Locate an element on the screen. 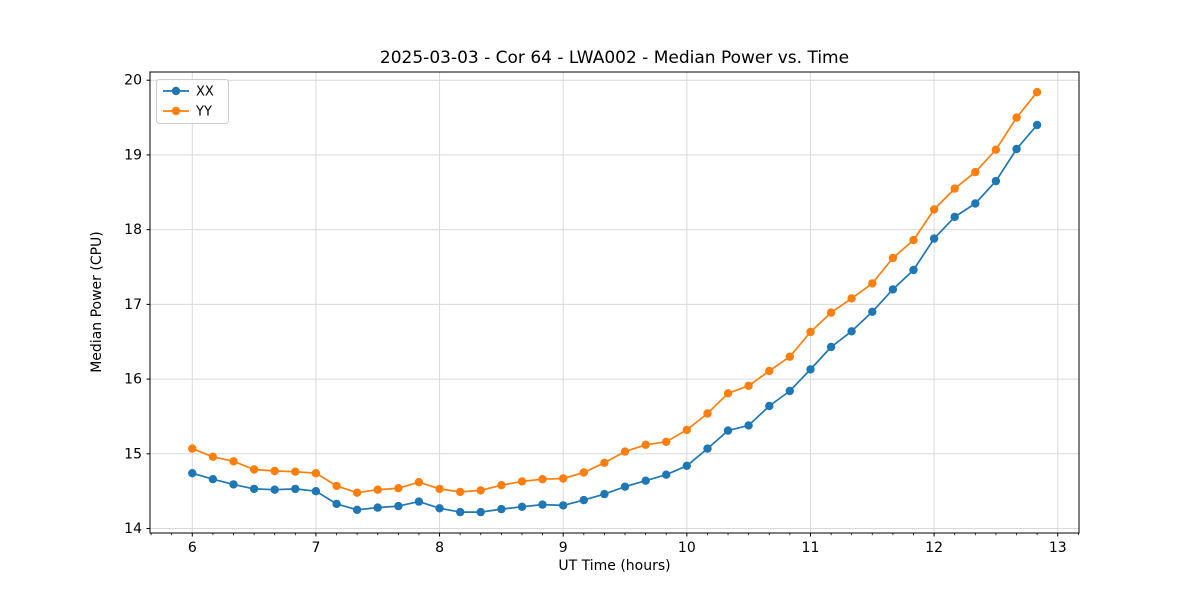  legend-entry-YY: YY is located at coordinates (187, 112).